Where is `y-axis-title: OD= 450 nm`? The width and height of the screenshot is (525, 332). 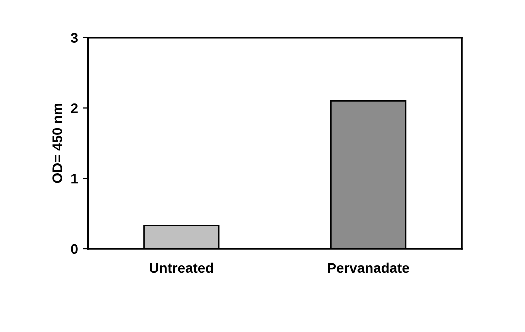
y-axis-title: OD= 450 nm is located at coordinates (57, 144).